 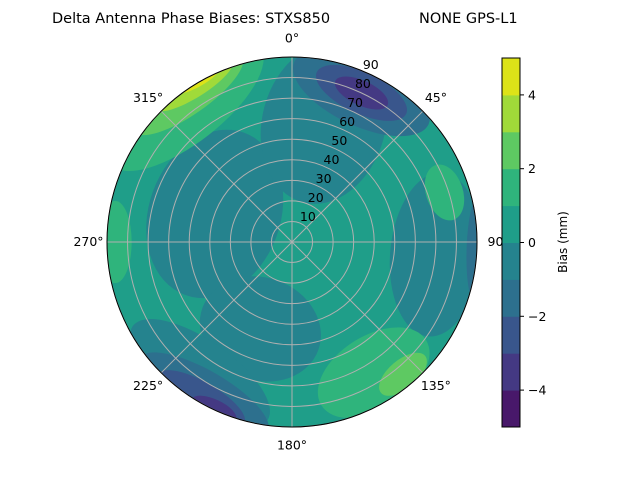 What do you see at coordinates (316, 197) in the screenshot?
I see `radial-tick-label: 20` at bounding box center [316, 197].